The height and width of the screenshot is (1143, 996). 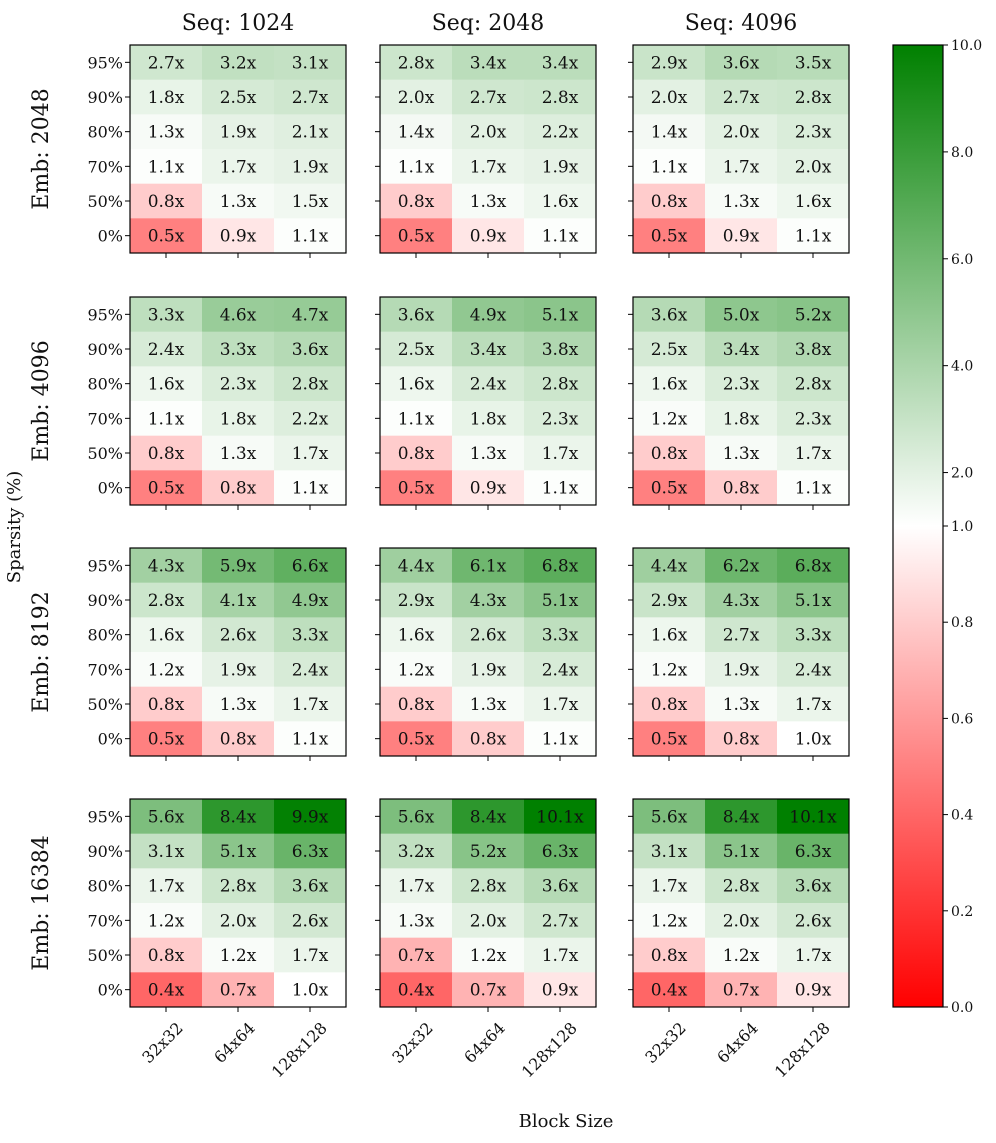 I want to click on cell-value-label: 2.9x, so click(x=416, y=601).